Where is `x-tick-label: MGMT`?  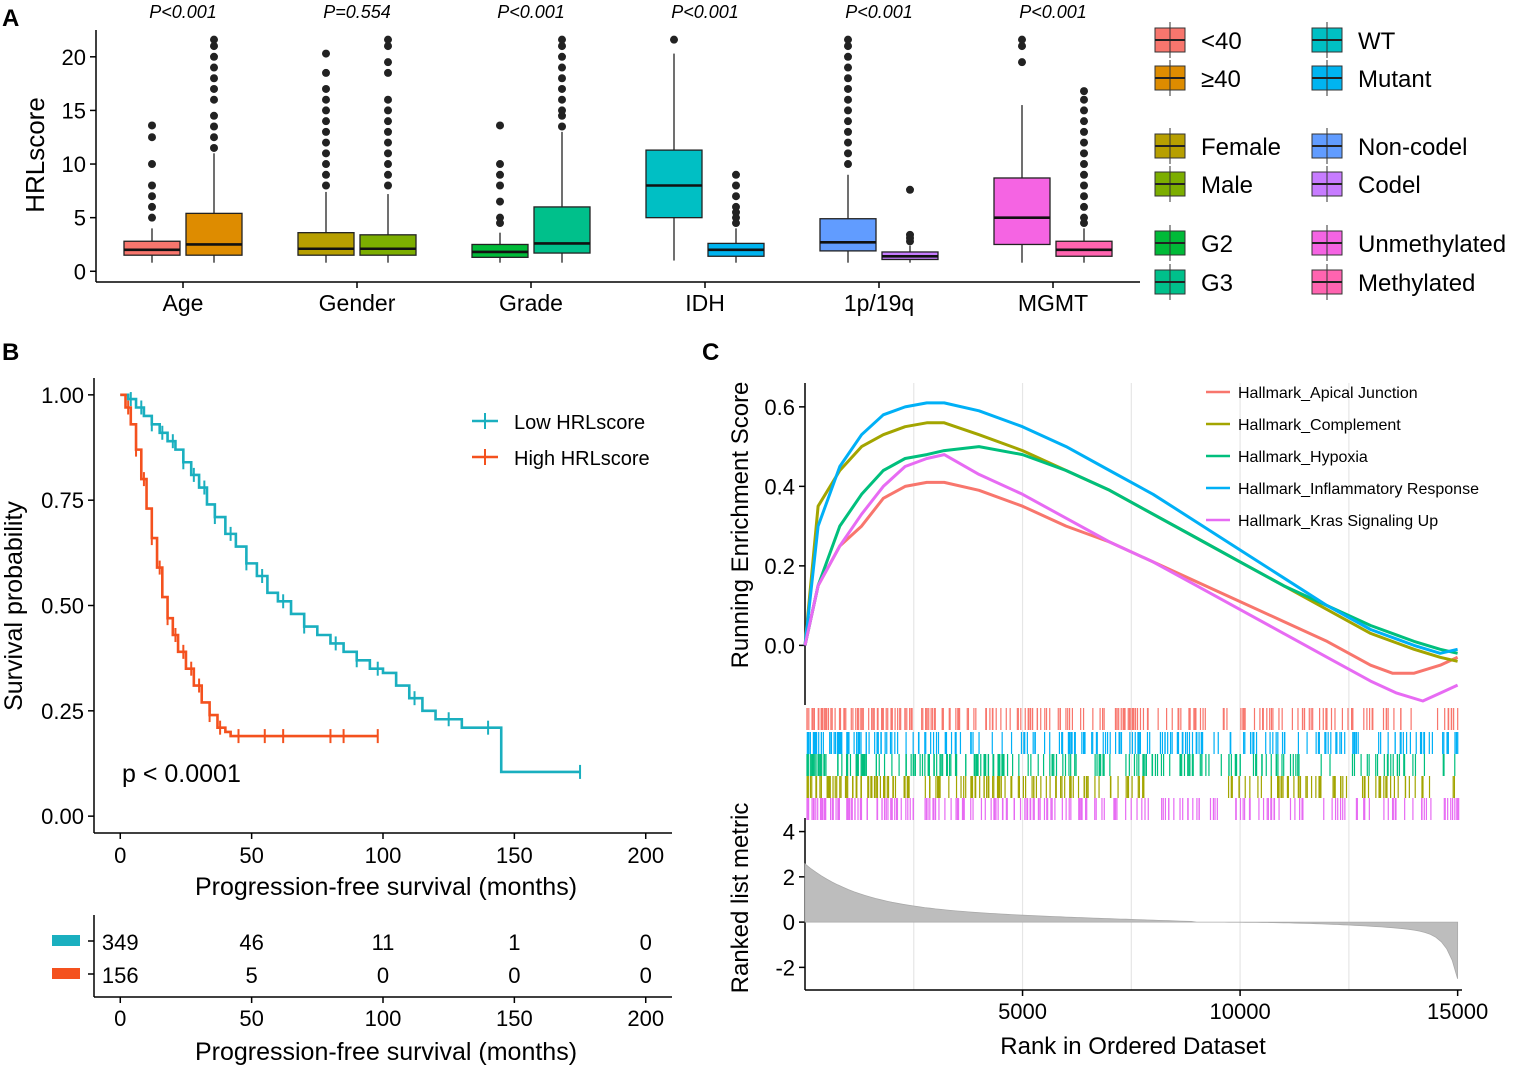 x-tick-label: MGMT is located at coordinates (1053, 303).